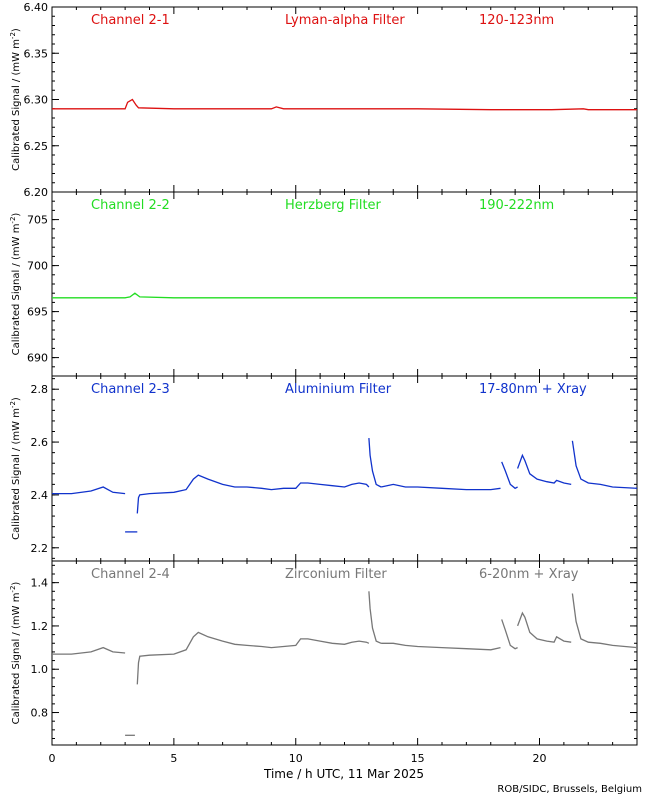  Describe the element at coordinates (516, 20) in the screenshot. I see `panel-band-title: 120-123nm` at that location.